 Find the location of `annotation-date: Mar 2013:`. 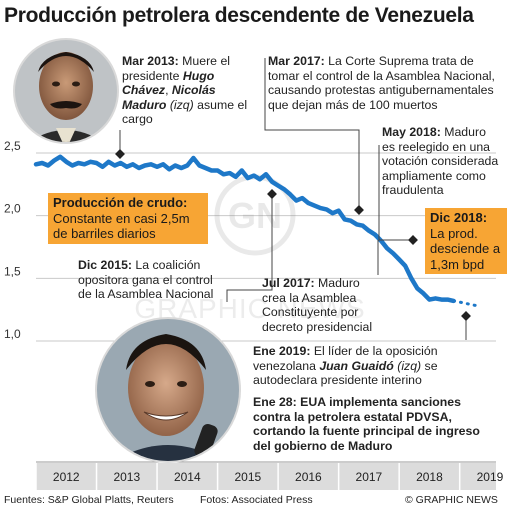

annotation-date: Mar 2013: is located at coordinates (150, 61).